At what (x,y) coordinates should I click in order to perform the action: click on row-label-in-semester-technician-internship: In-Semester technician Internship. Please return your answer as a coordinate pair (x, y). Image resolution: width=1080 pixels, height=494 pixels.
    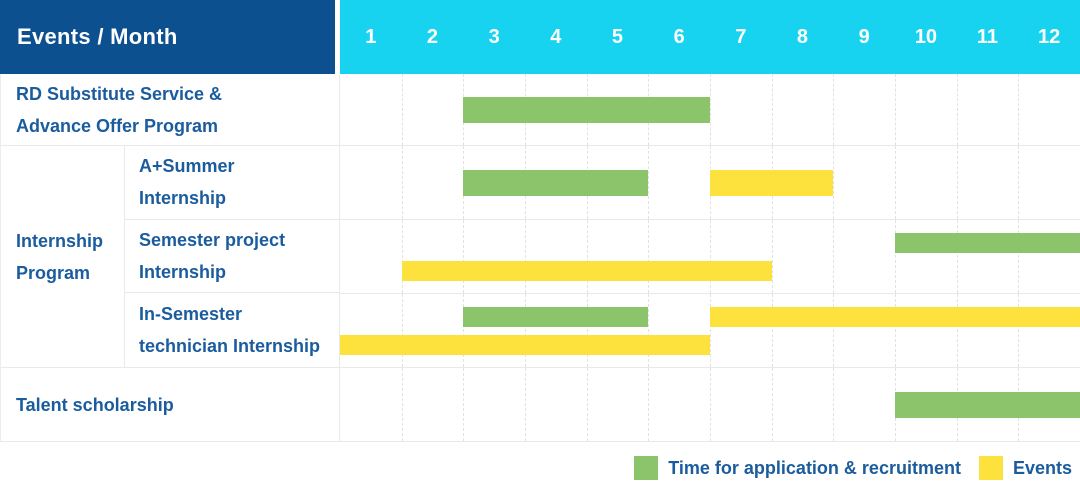
    Looking at the image, I should click on (230, 330).